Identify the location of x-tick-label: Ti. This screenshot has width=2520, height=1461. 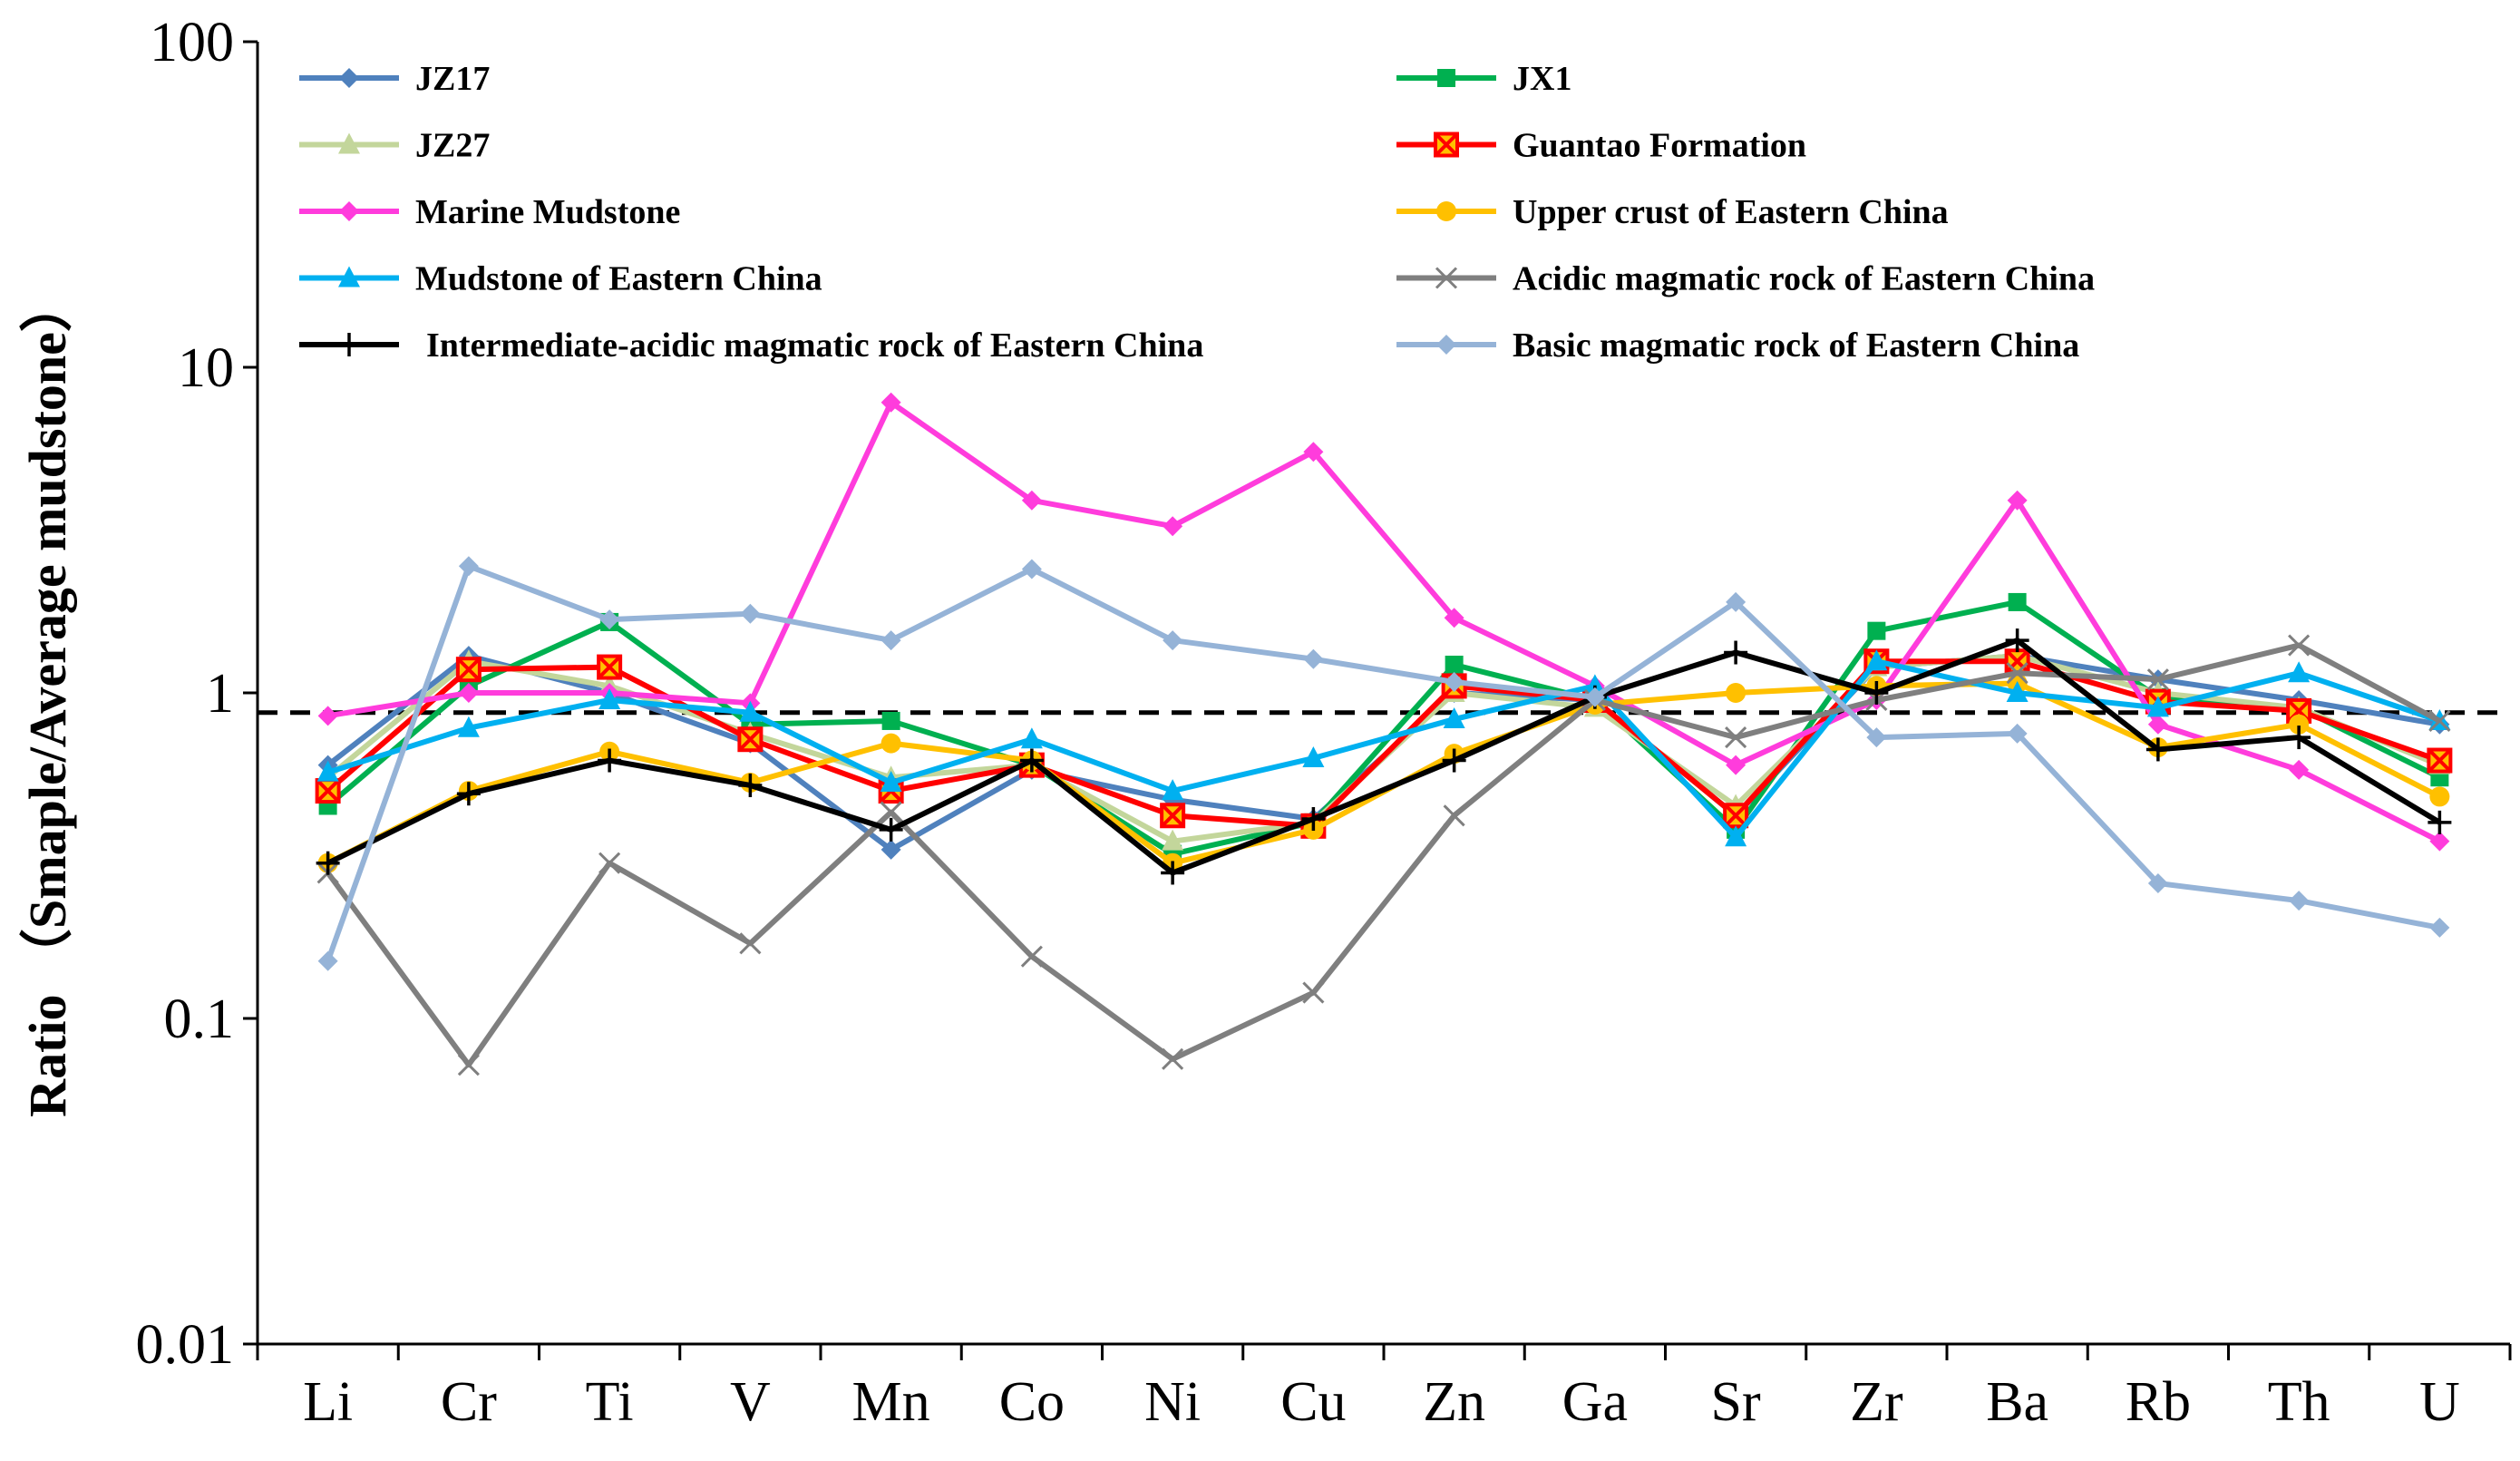
(610, 1402).